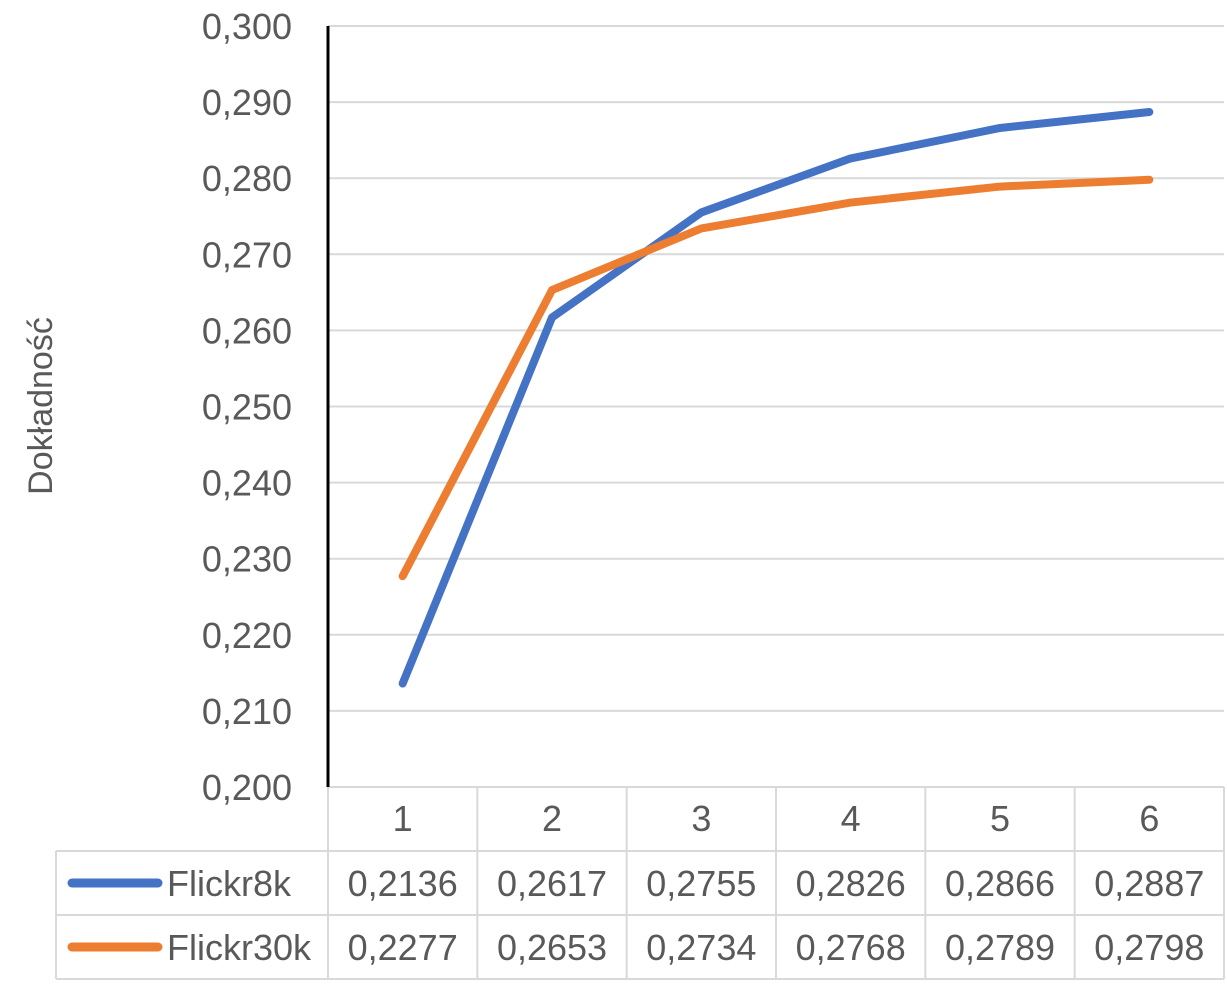  I want to click on legend-label: Flickr8k, so click(229, 883).